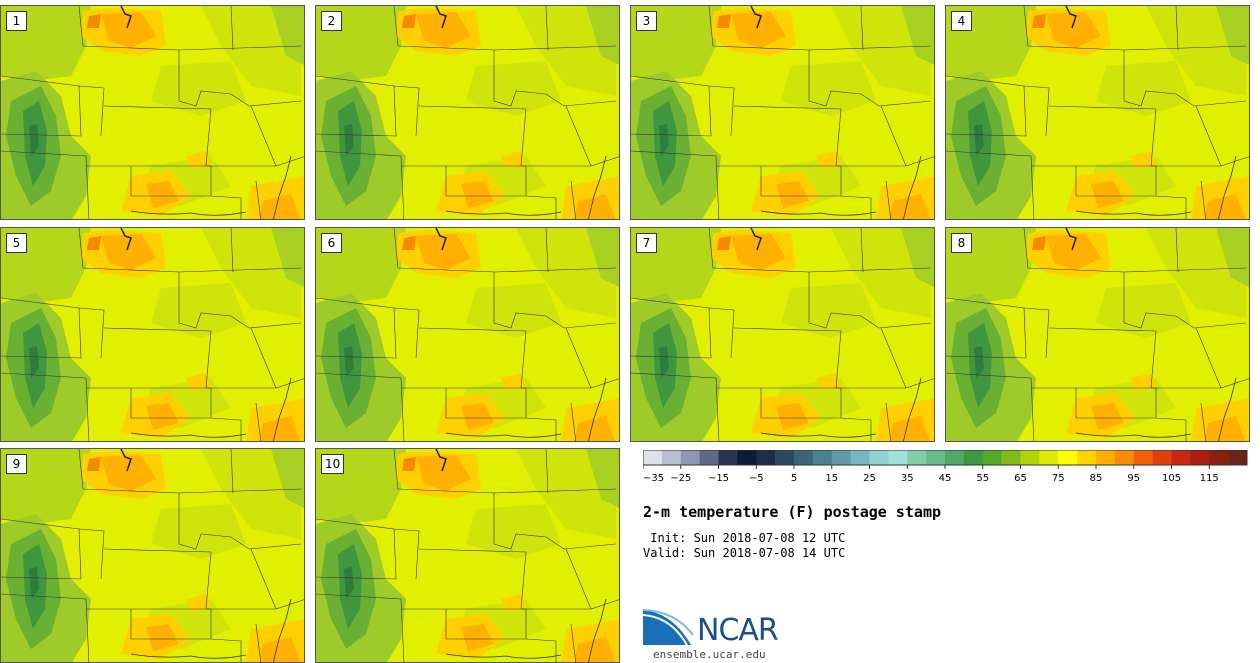 This screenshot has height=663, width=1260. Describe the element at coordinates (331, 21) in the screenshot. I see `member-label: 2` at that location.